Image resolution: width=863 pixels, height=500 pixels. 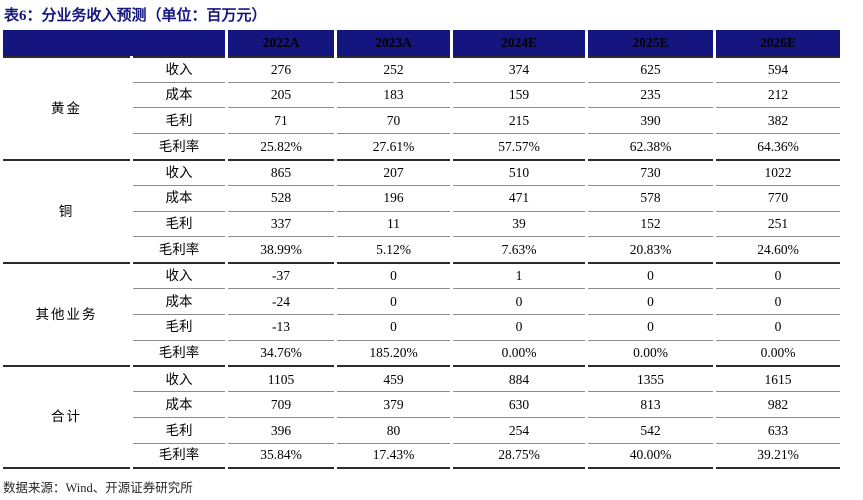 I want to click on table-row: 毛利率 34.76% 185.20% 0.00% 0.00% 0.00%, so click(x=421, y=352).